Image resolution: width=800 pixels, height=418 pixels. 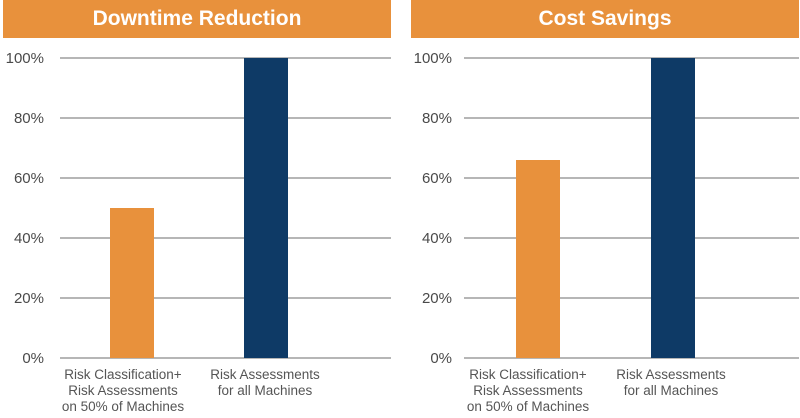 I want to click on chart-title-banner: Downtime Reduction, so click(x=197, y=19).